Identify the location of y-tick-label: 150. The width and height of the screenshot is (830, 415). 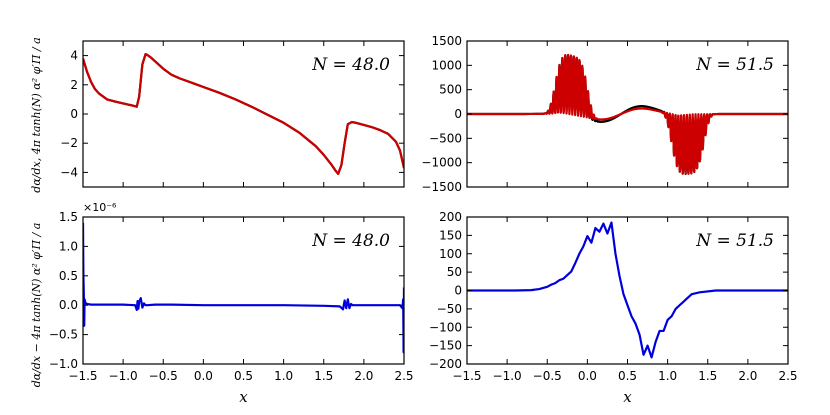
(450, 235).